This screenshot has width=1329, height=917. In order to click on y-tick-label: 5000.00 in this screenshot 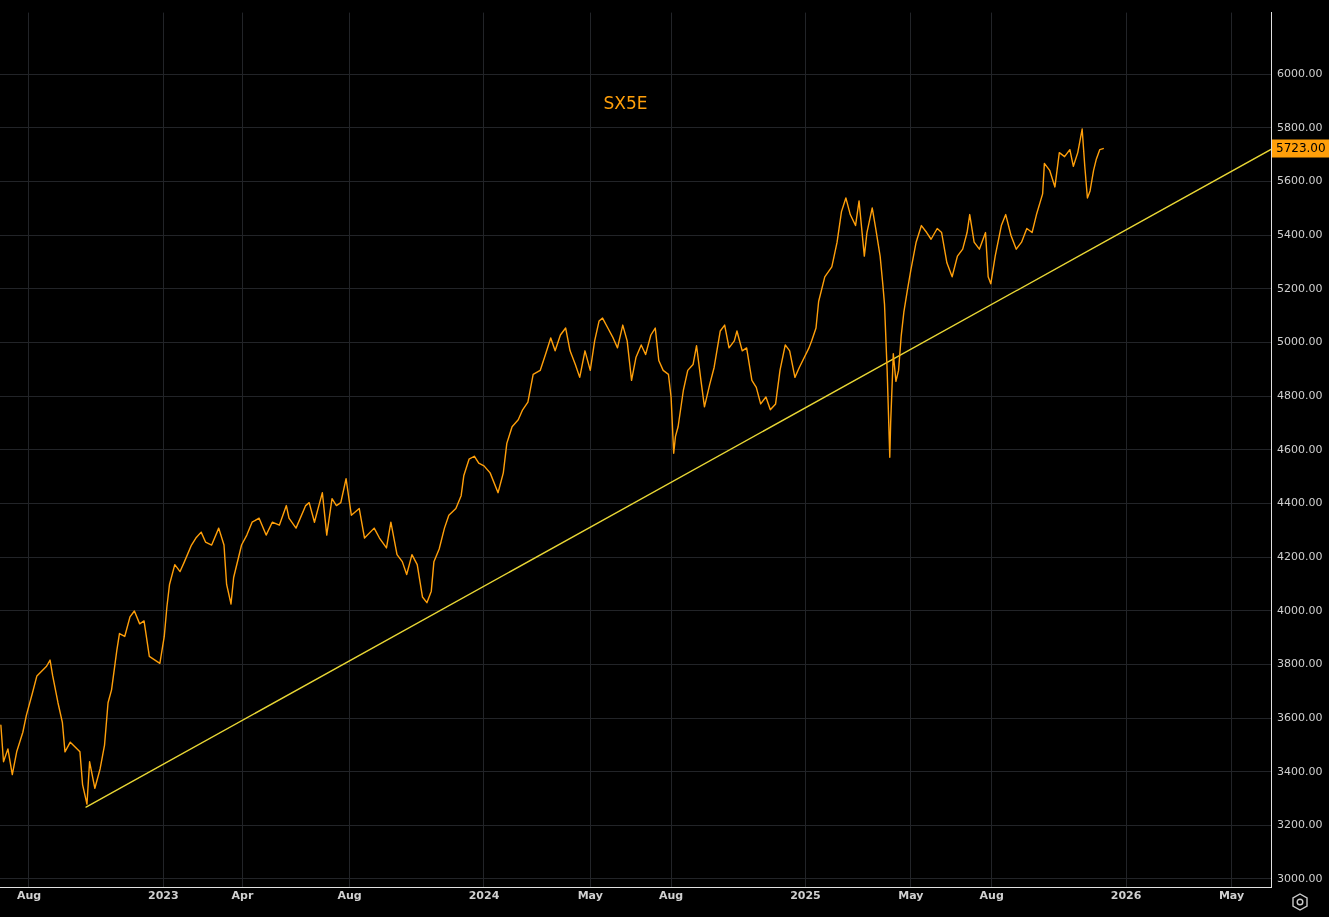, I will do `click(1300, 342)`.